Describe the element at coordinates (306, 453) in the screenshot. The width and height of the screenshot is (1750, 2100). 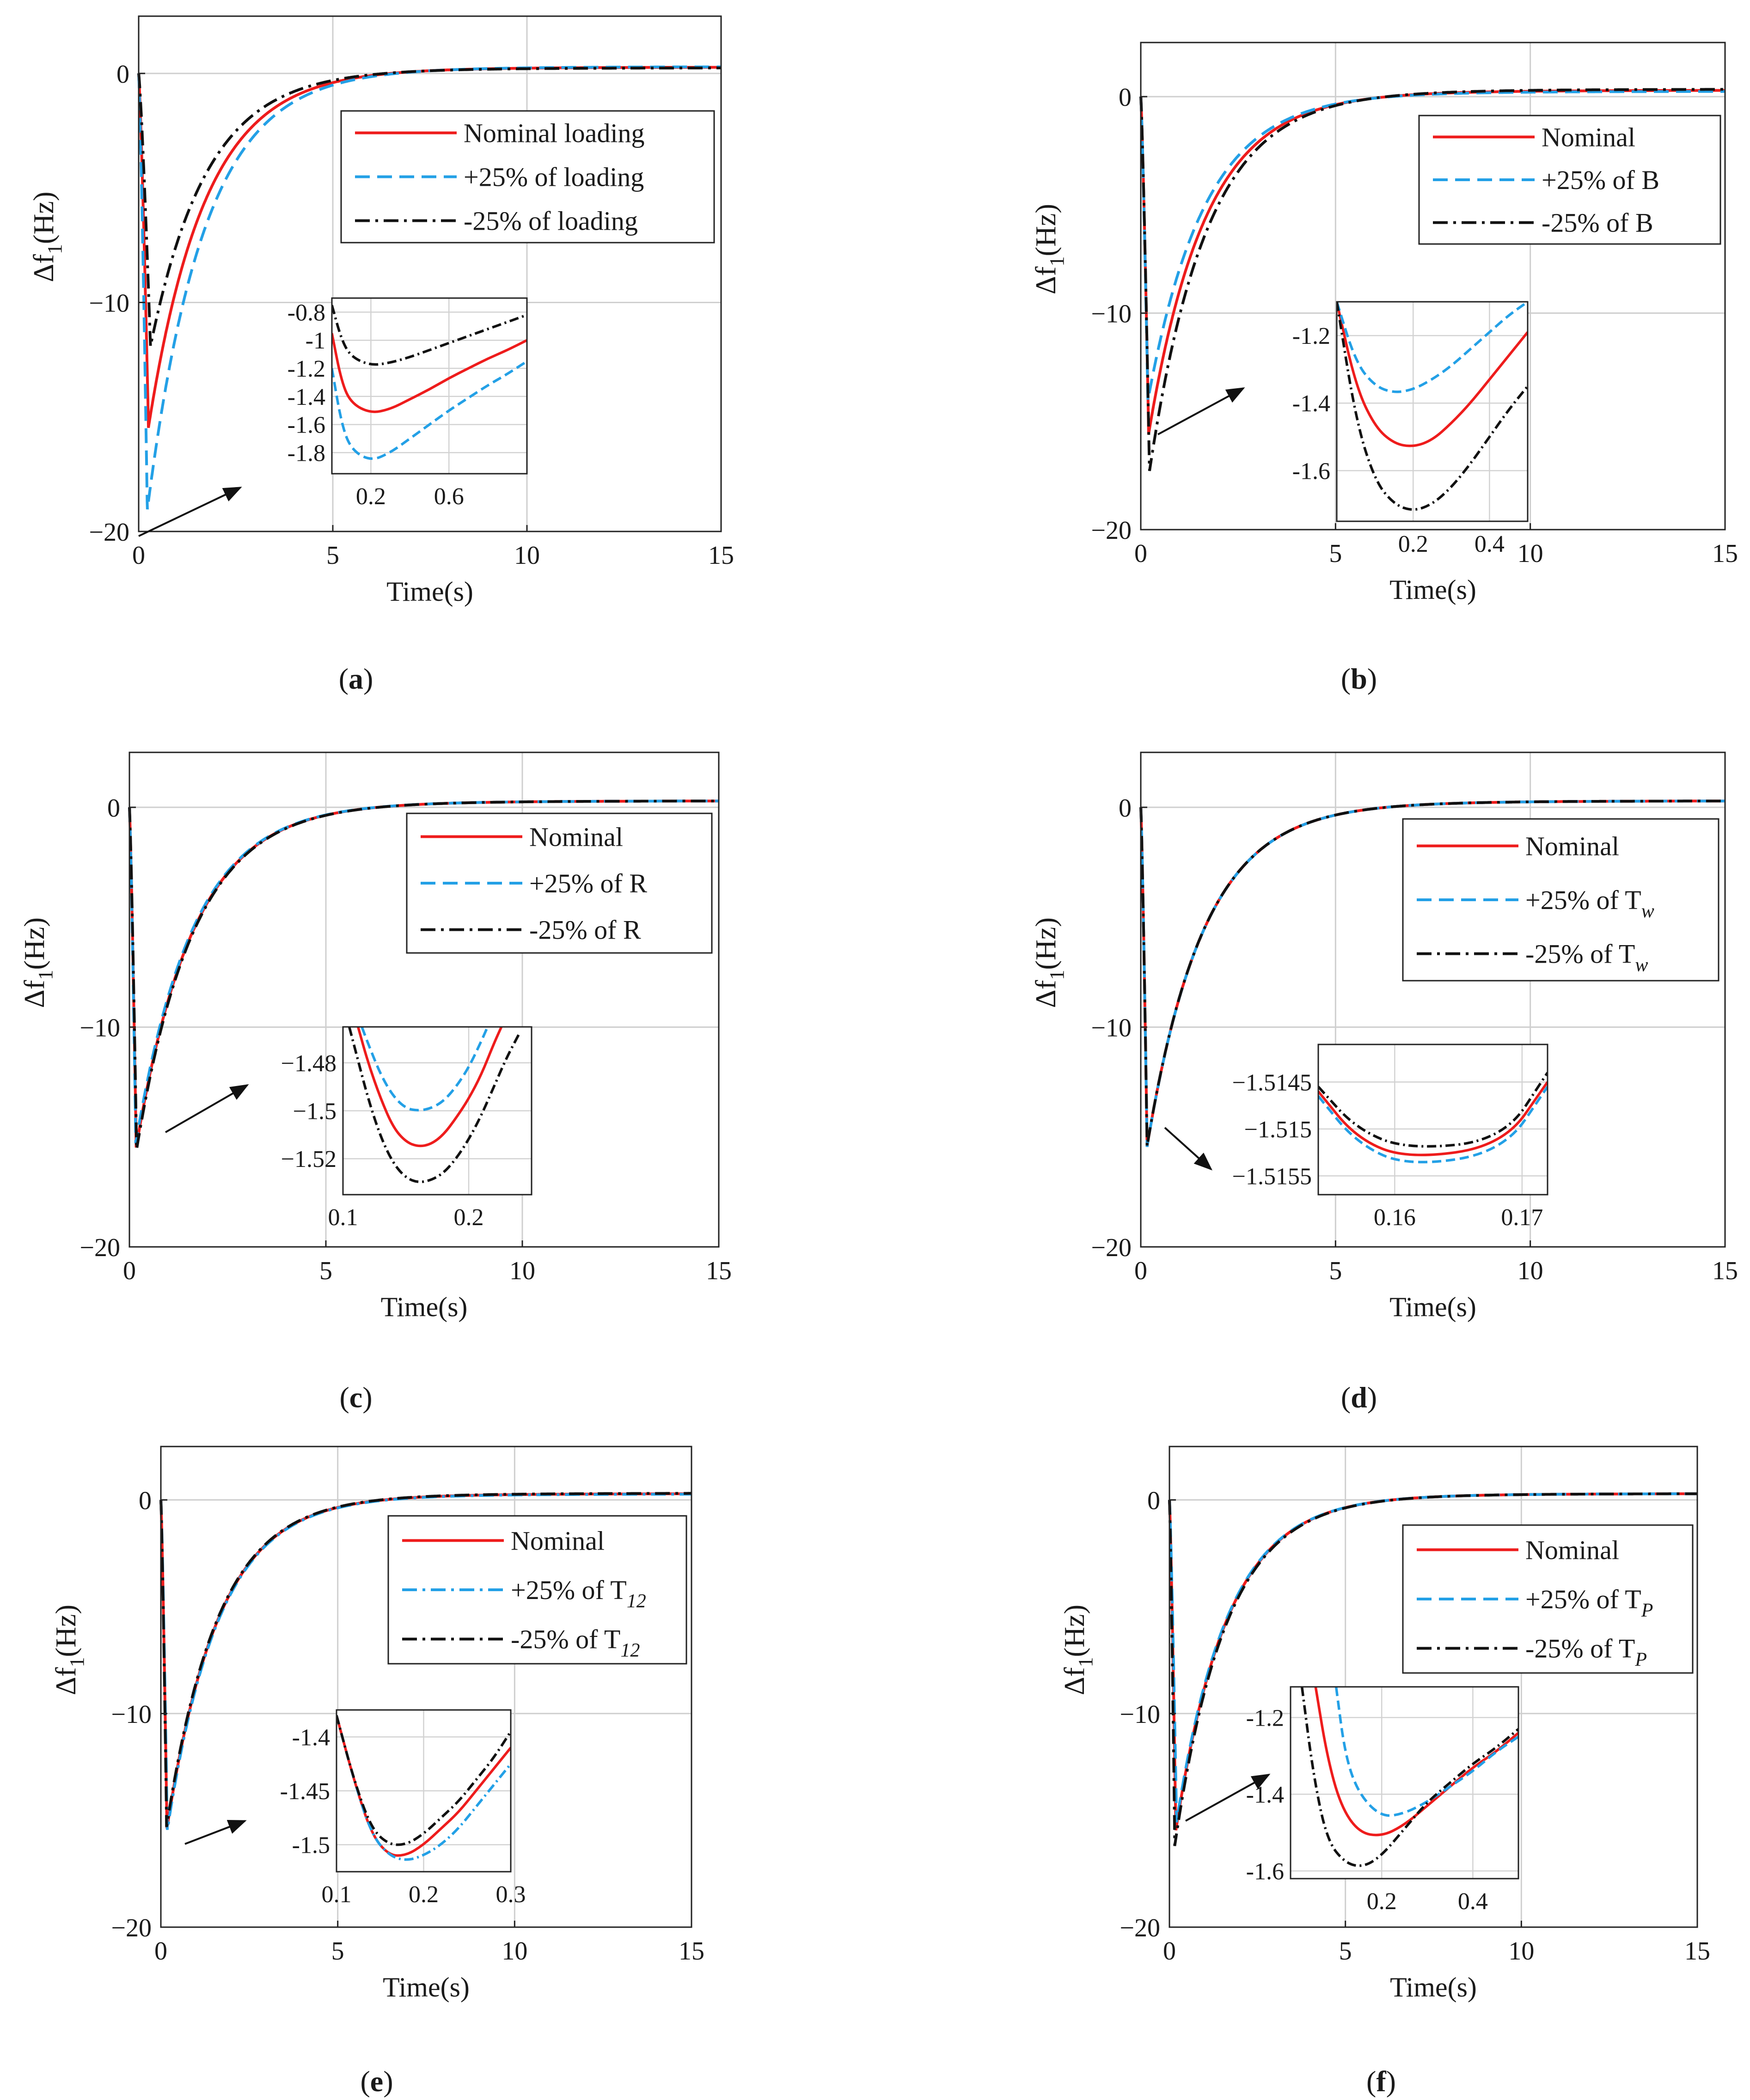
I see `inset-y-tick-label: -1.8` at that location.